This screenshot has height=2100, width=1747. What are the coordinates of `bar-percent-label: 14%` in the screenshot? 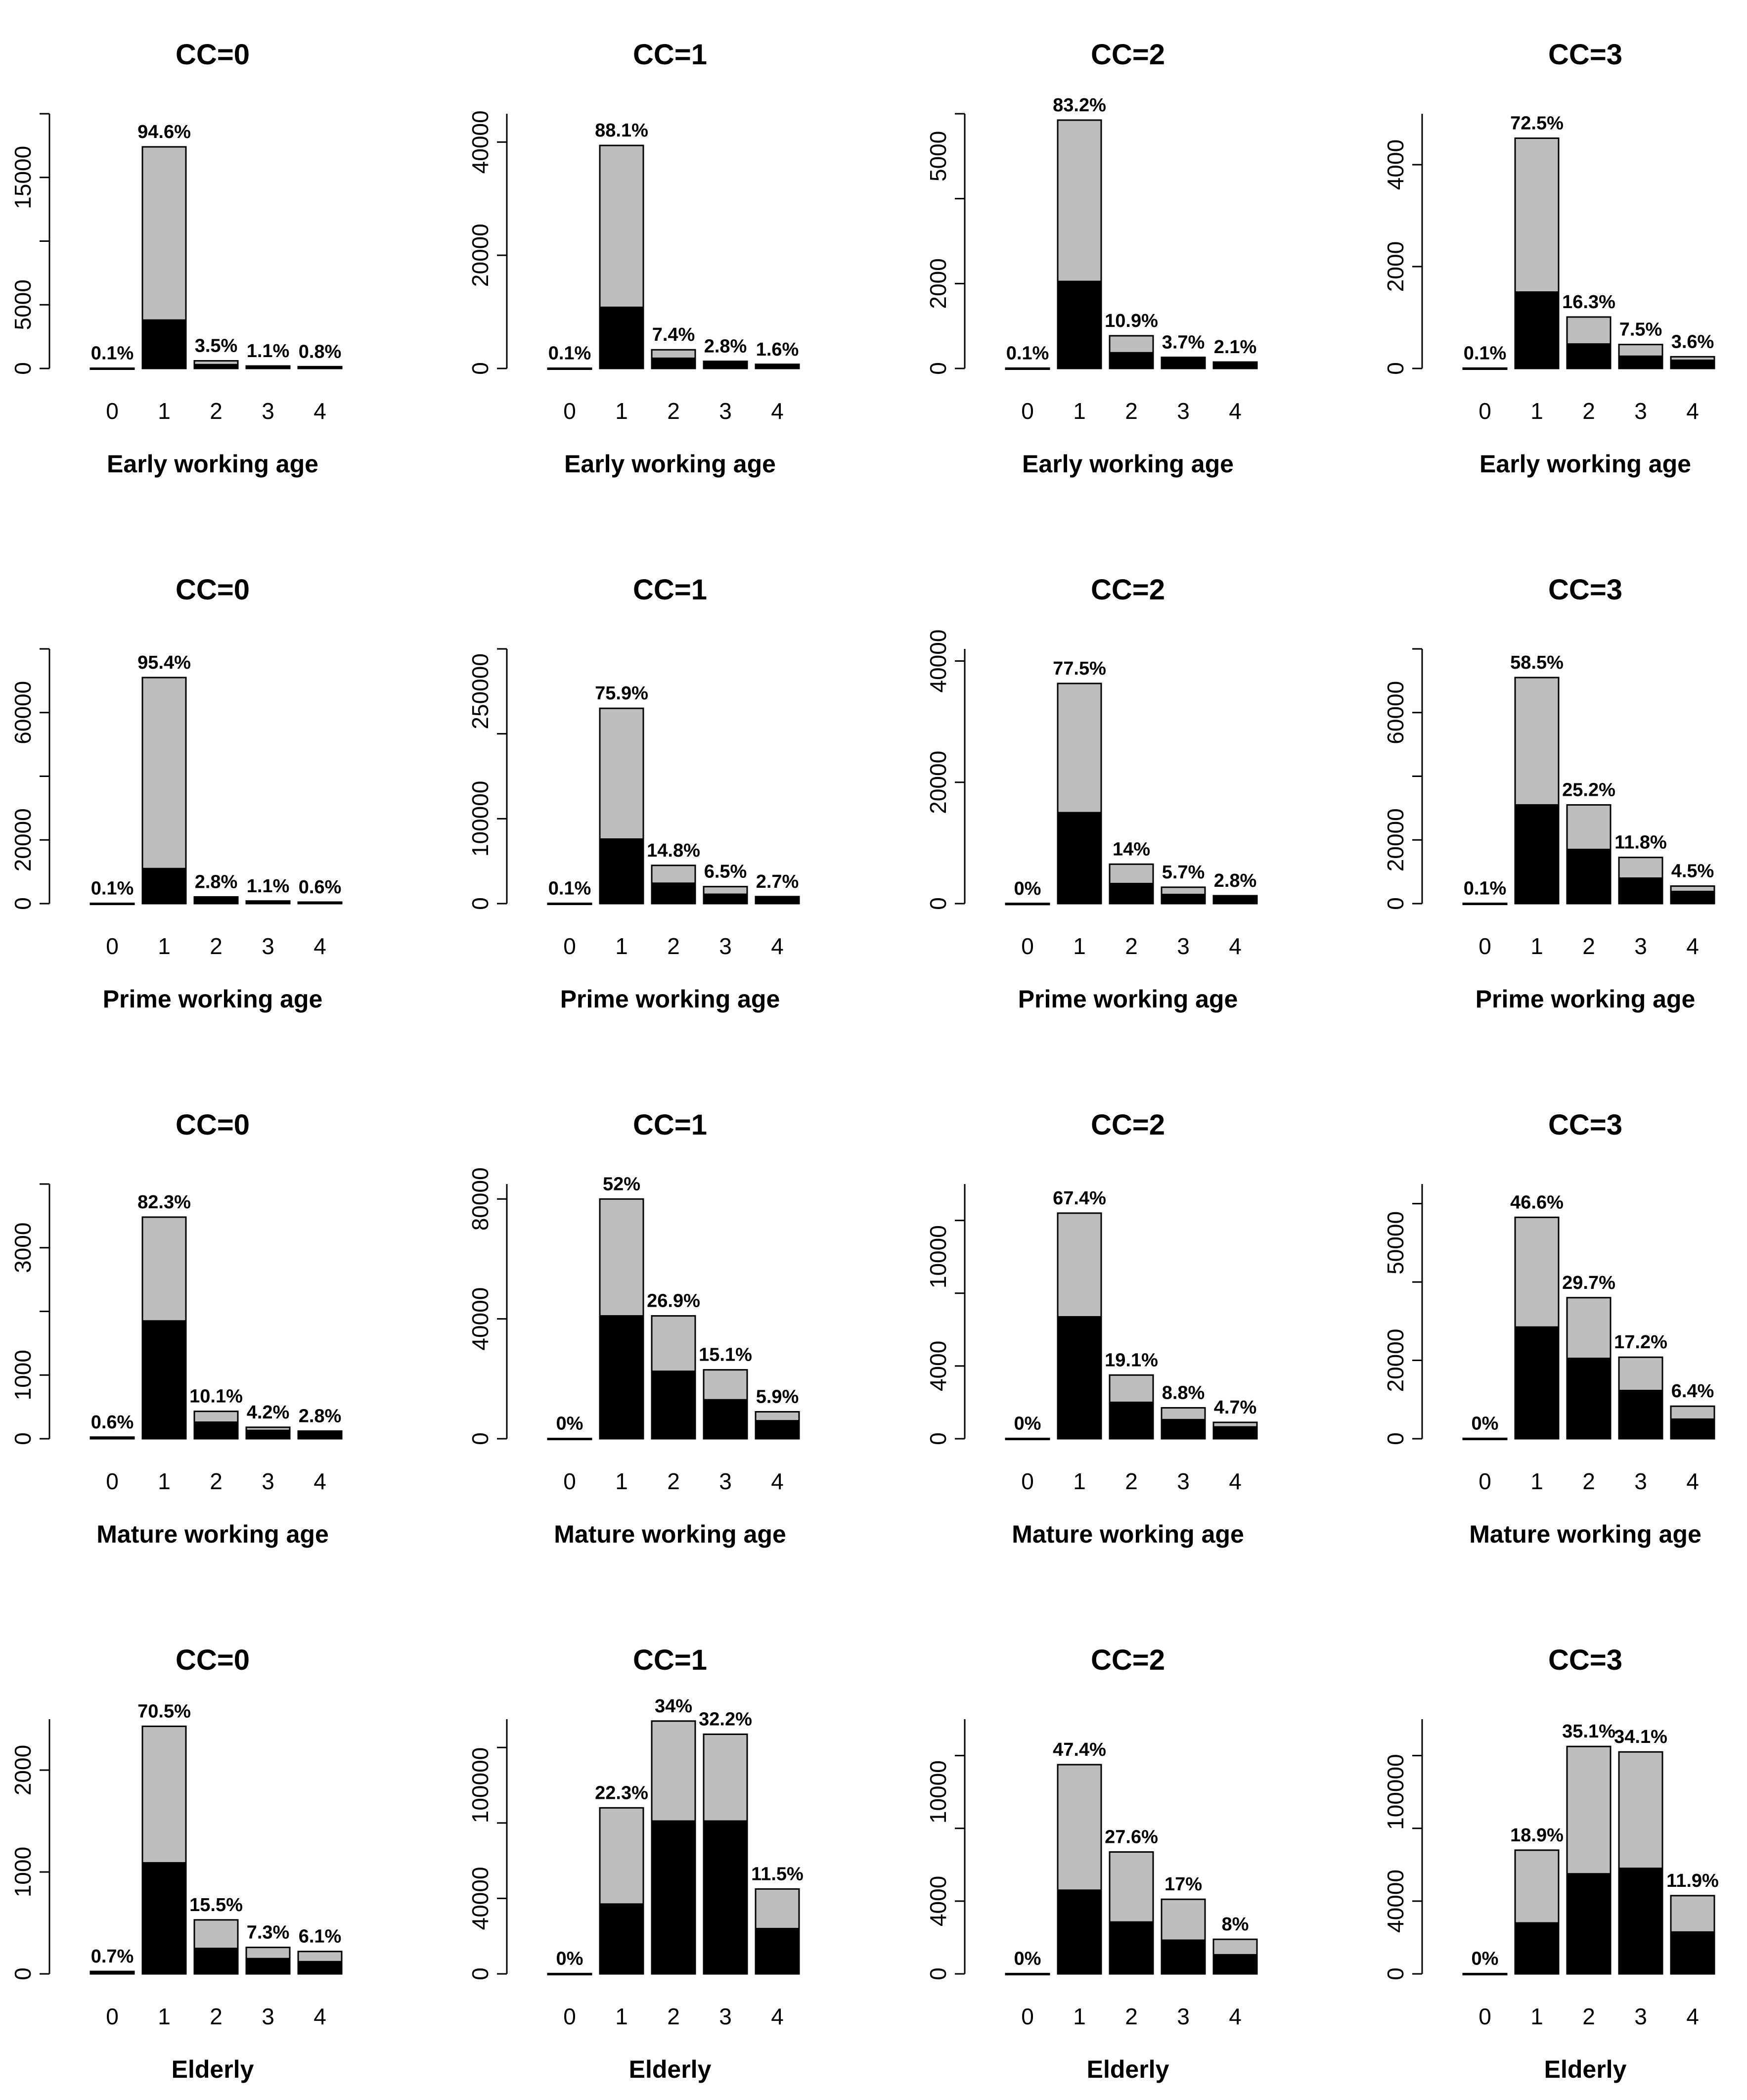 It's located at (1131, 849).